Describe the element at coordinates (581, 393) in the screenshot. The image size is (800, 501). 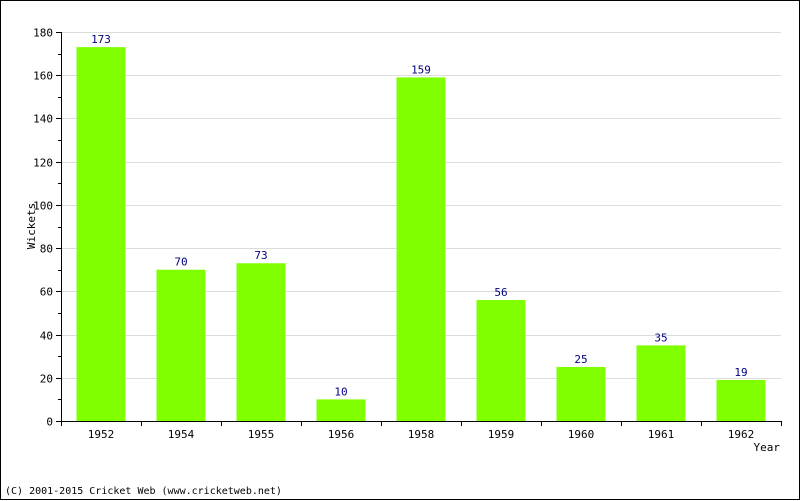
I see `bar-1960` at that location.